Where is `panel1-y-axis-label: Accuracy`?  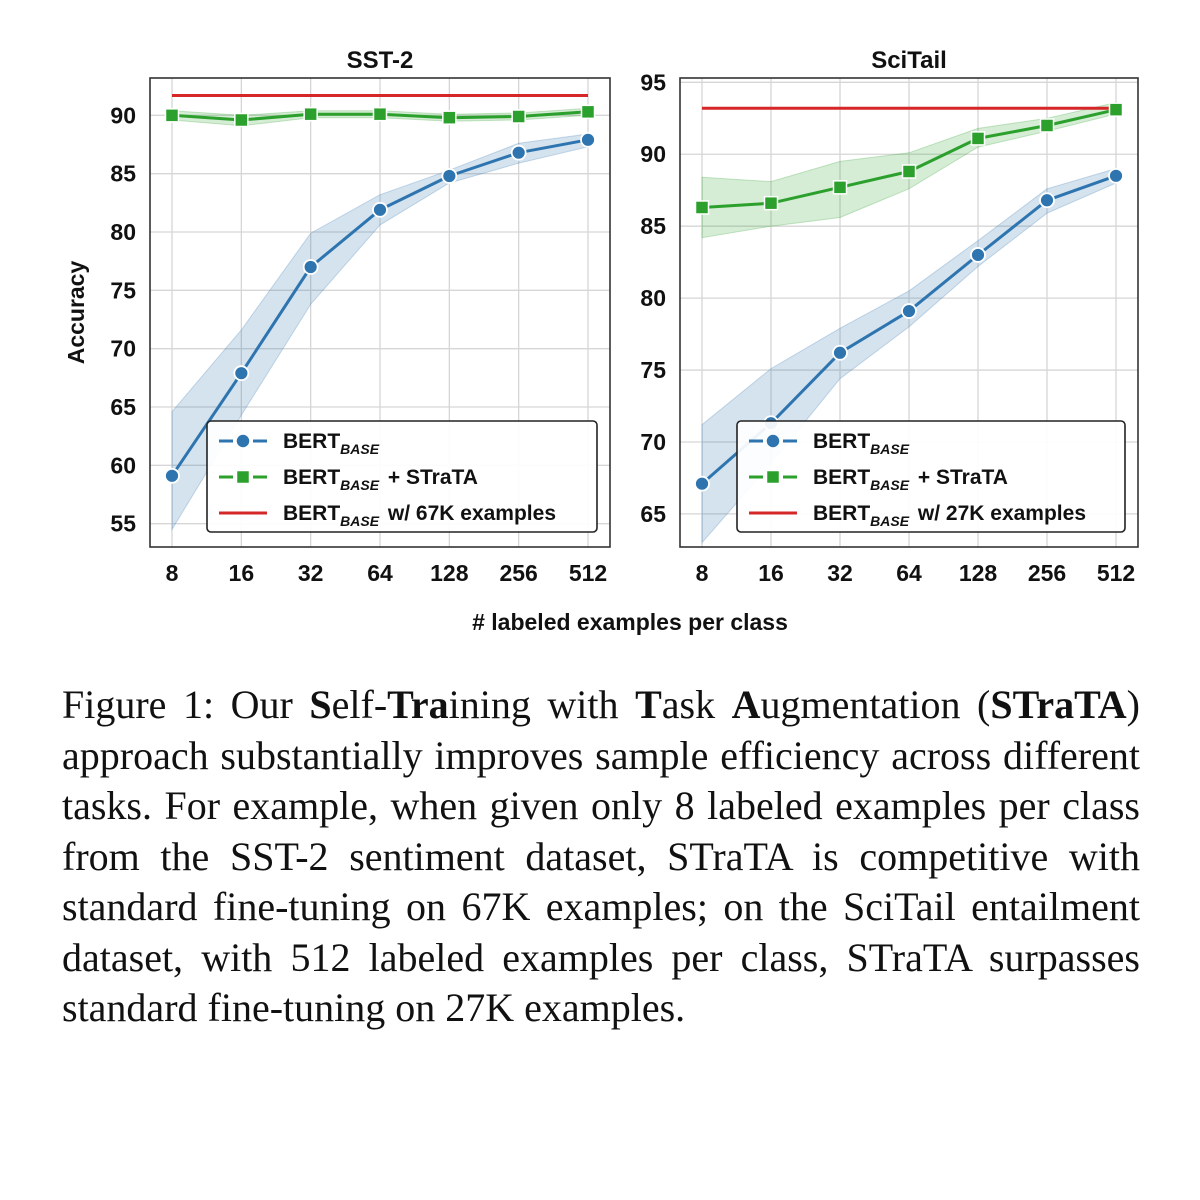 panel1-y-axis-label: Accuracy is located at coordinates (76, 313).